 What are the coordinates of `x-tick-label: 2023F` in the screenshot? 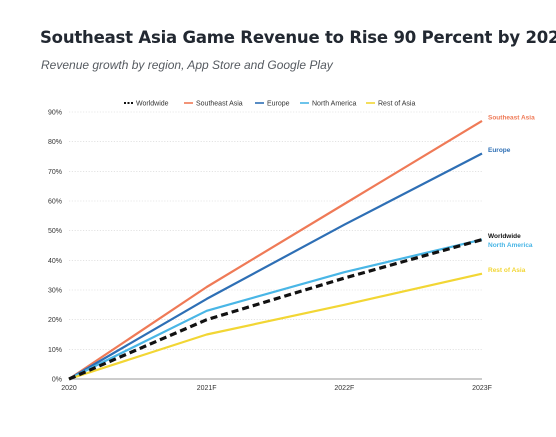 It's located at (482, 388).